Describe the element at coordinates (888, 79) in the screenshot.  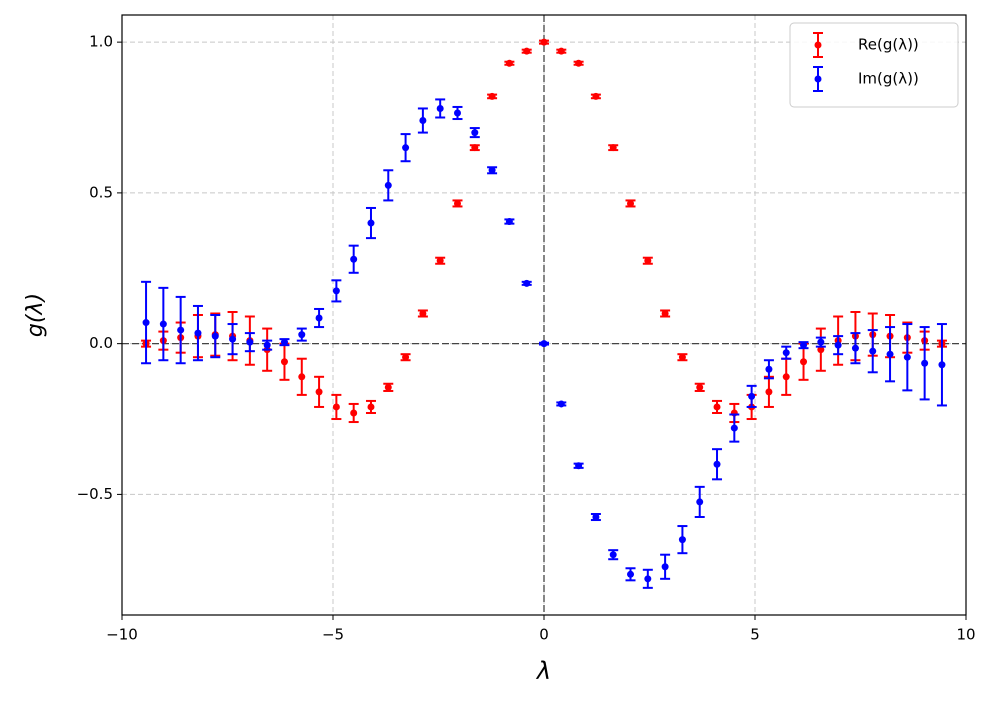
I see `legend-label: Im(g(λ))` at that location.